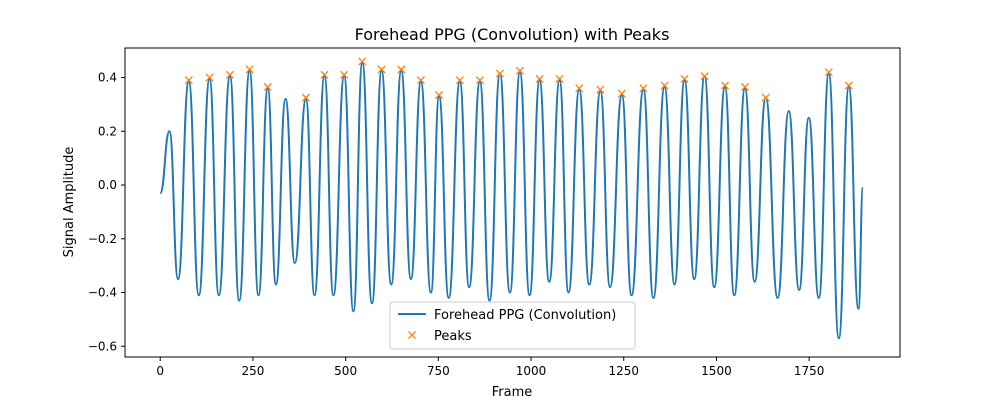  Describe the element at coordinates (623, 371) in the screenshot. I see `x-tick-label: 1250` at that location.